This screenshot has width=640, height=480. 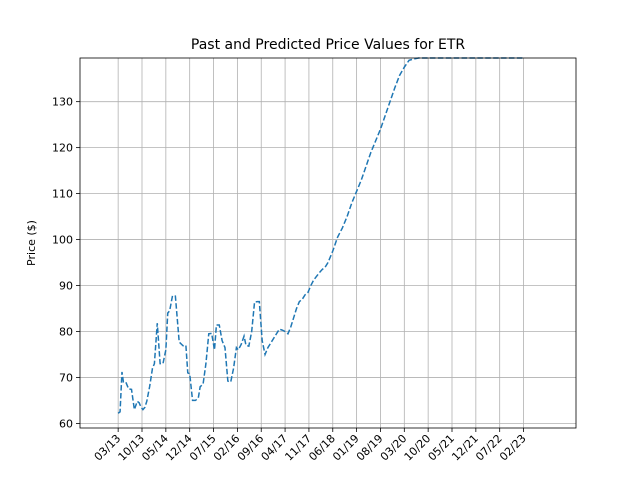 What do you see at coordinates (108, 448) in the screenshot?
I see `x-tick-label: 03/13` at bounding box center [108, 448].